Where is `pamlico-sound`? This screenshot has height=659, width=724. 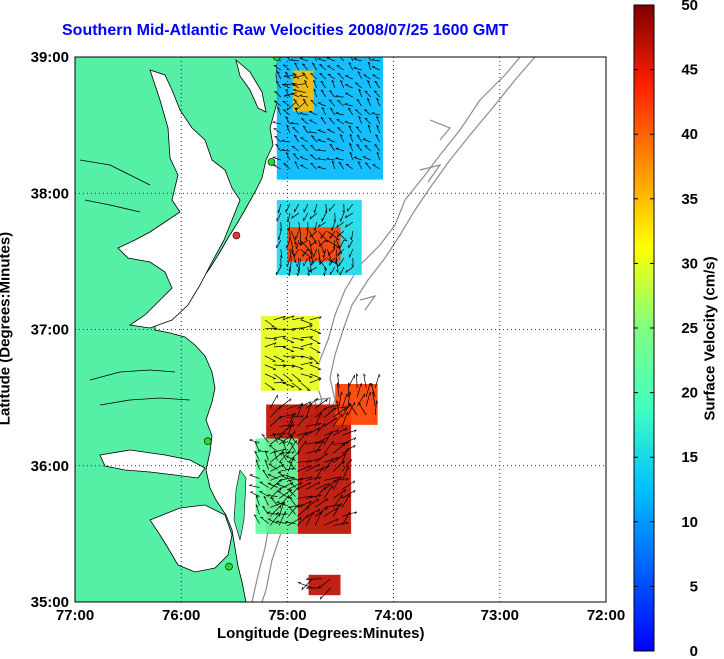
pamlico-sound is located at coordinates (191, 538).